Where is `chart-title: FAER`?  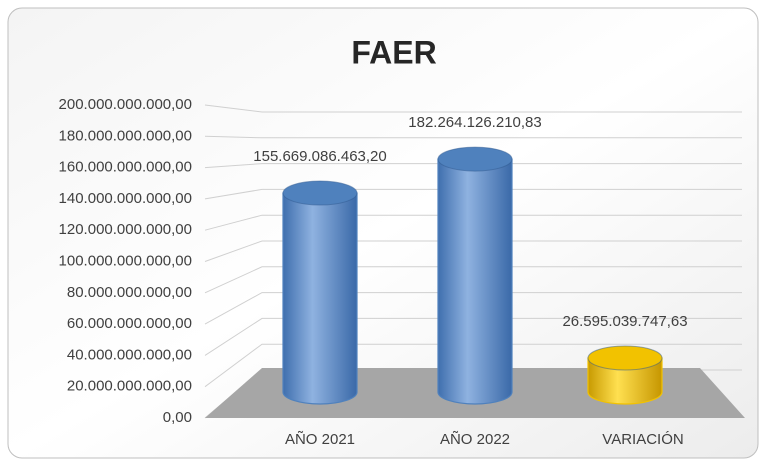
chart-title: FAER is located at coordinates (393, 52).